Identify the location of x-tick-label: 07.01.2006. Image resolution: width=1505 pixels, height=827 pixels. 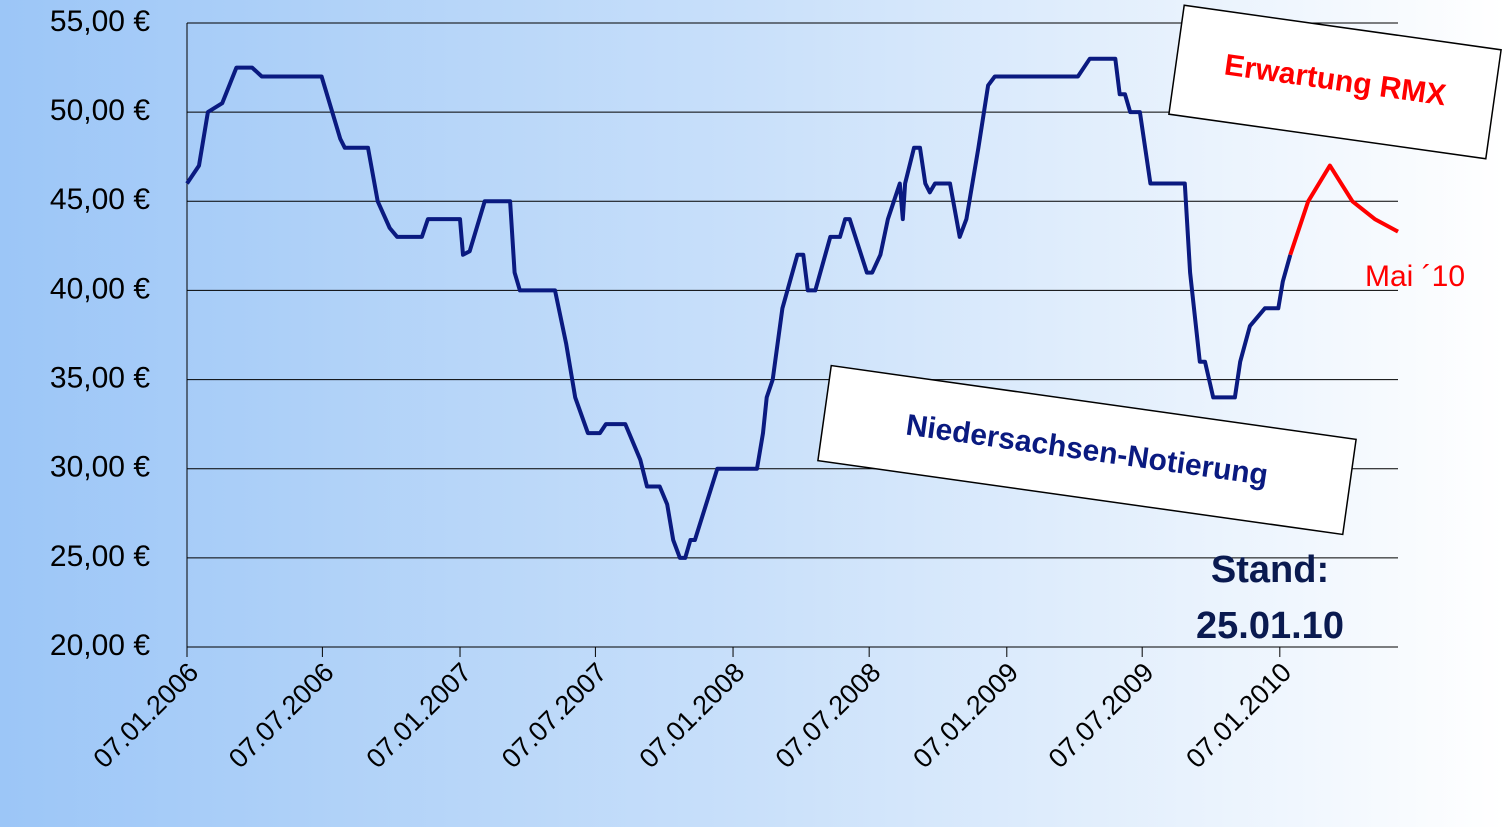
(146, 715).